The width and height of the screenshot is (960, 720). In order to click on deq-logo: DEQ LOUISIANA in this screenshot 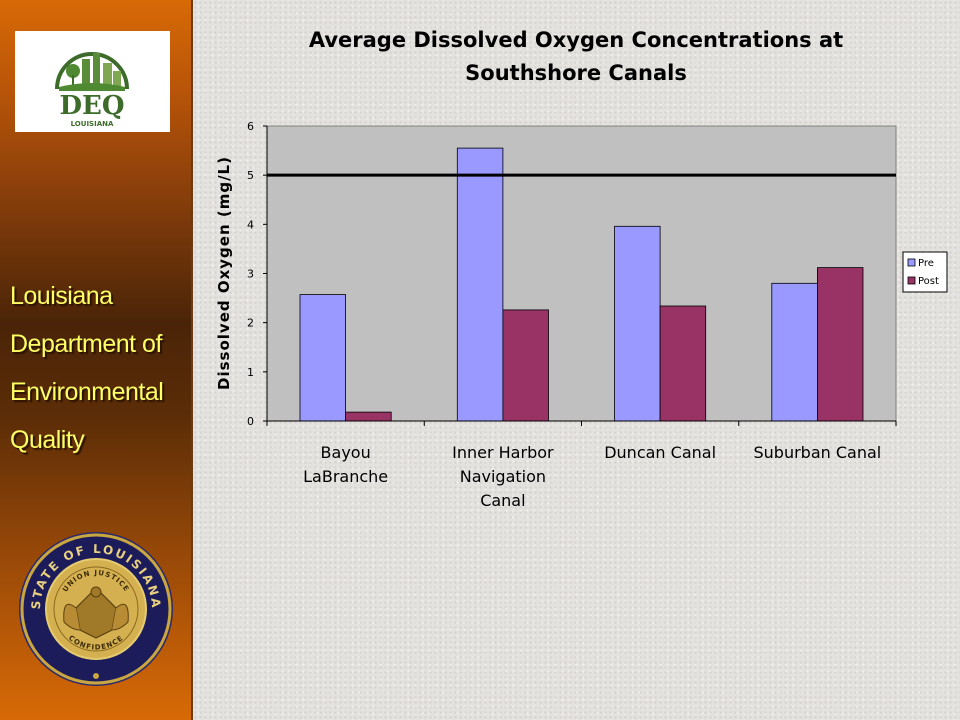, I will do `click(92, 81)`.